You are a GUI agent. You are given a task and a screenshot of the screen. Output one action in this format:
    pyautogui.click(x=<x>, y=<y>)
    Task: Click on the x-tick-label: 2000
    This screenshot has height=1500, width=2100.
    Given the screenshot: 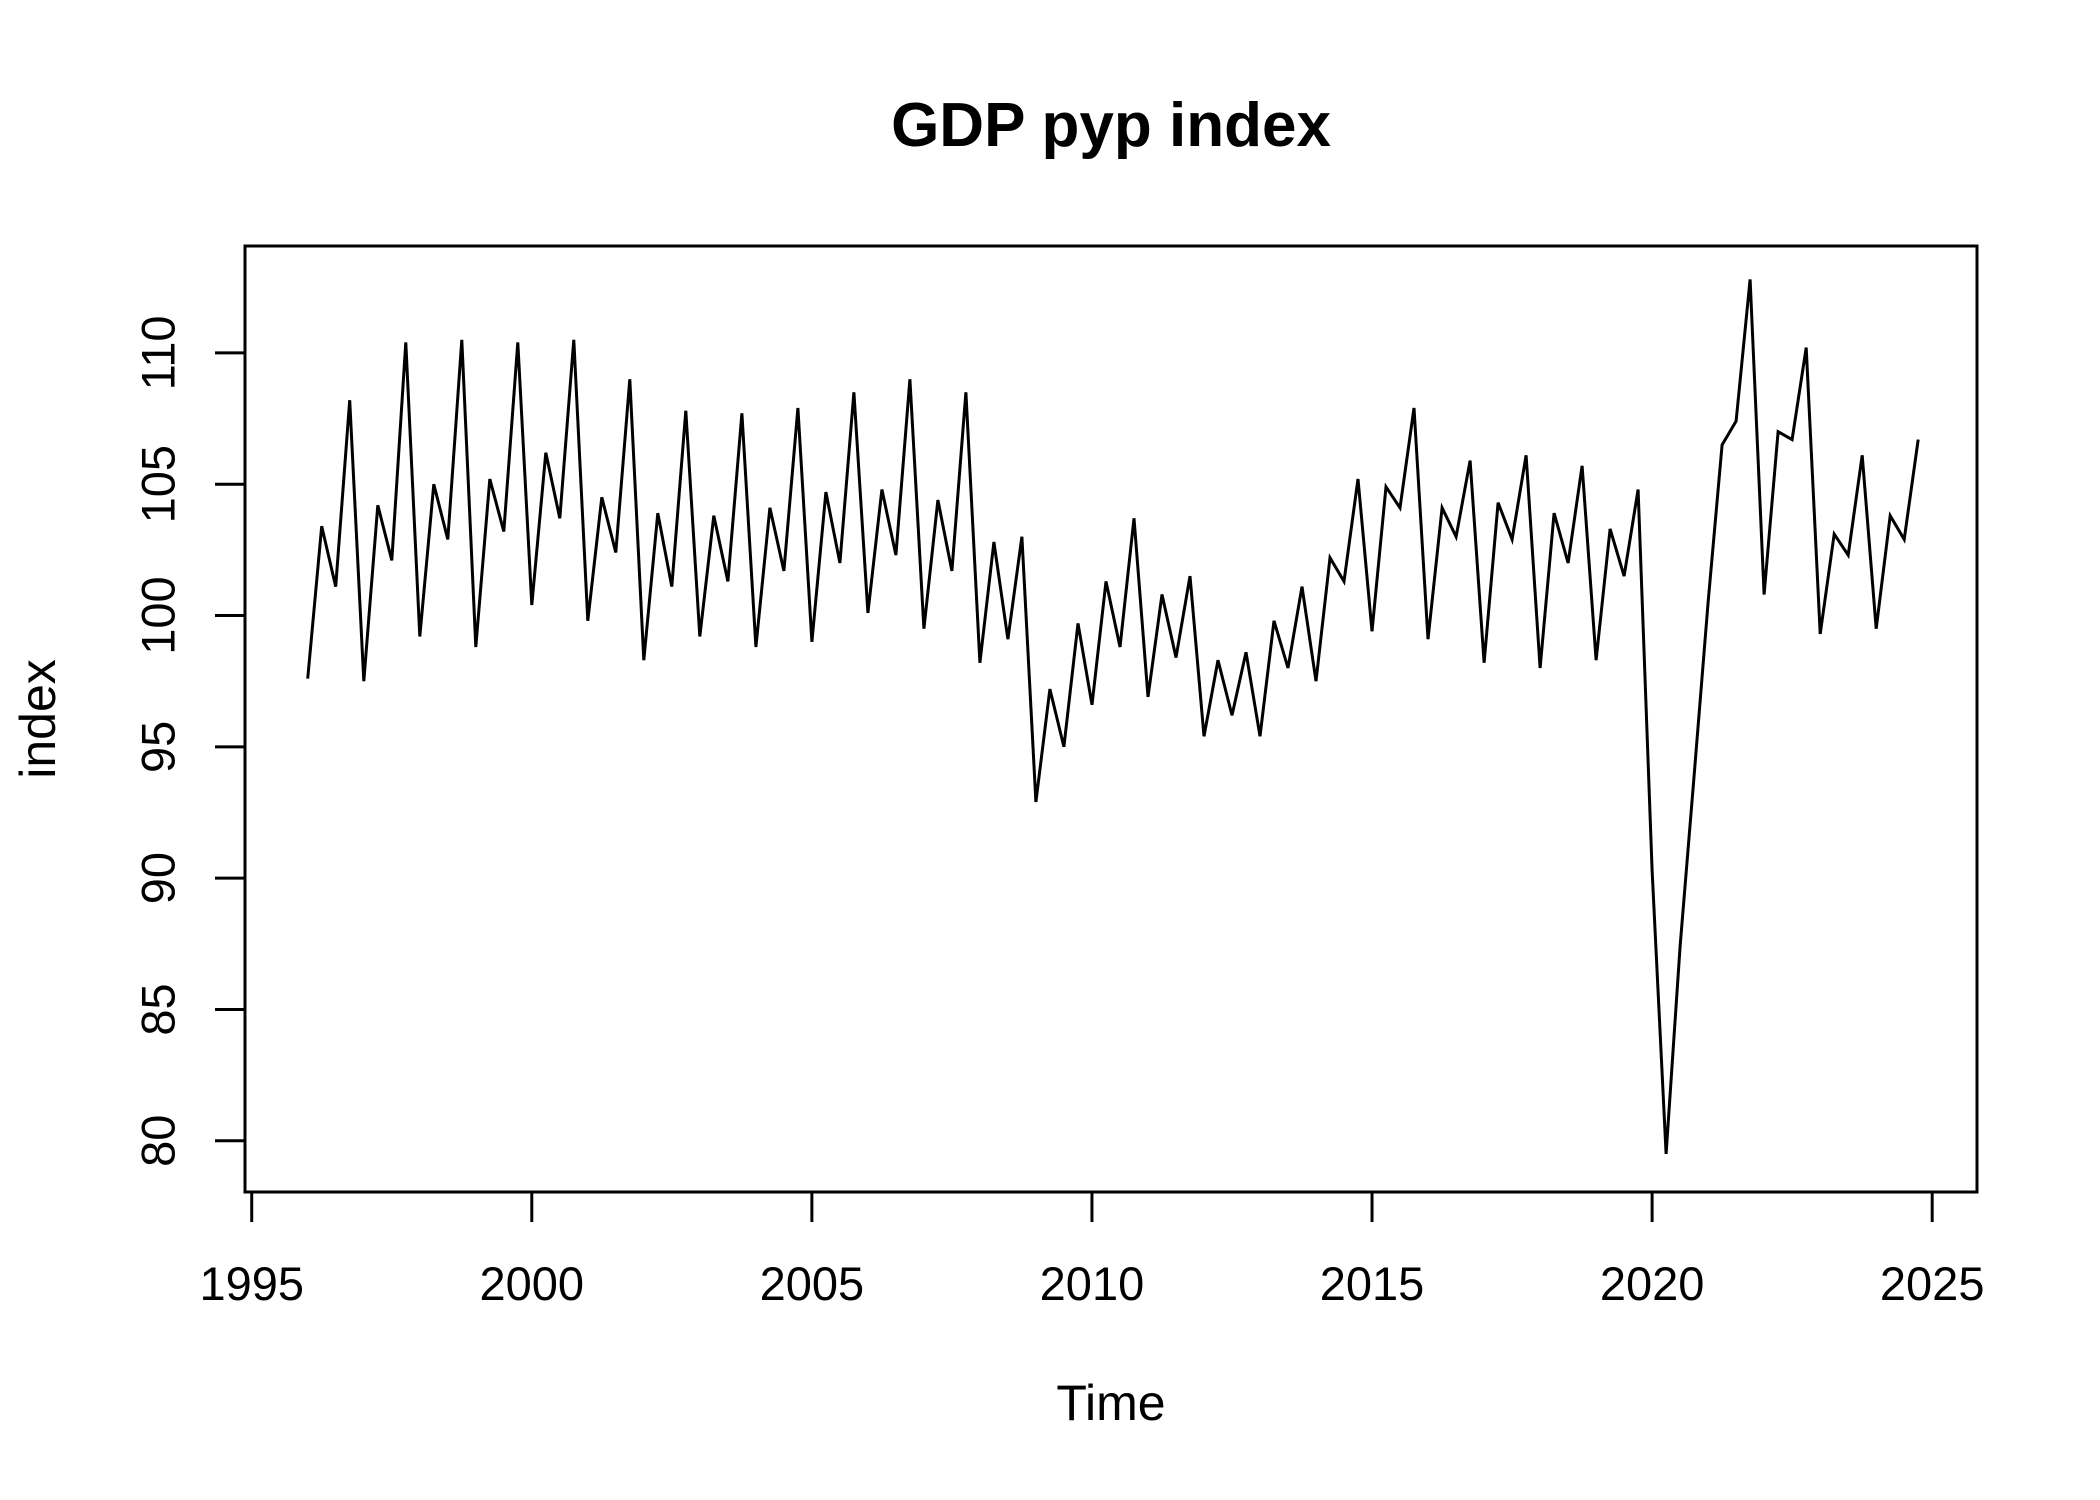 What is the action you would take?
    pyautogui.click(x=532, y=1283)
    